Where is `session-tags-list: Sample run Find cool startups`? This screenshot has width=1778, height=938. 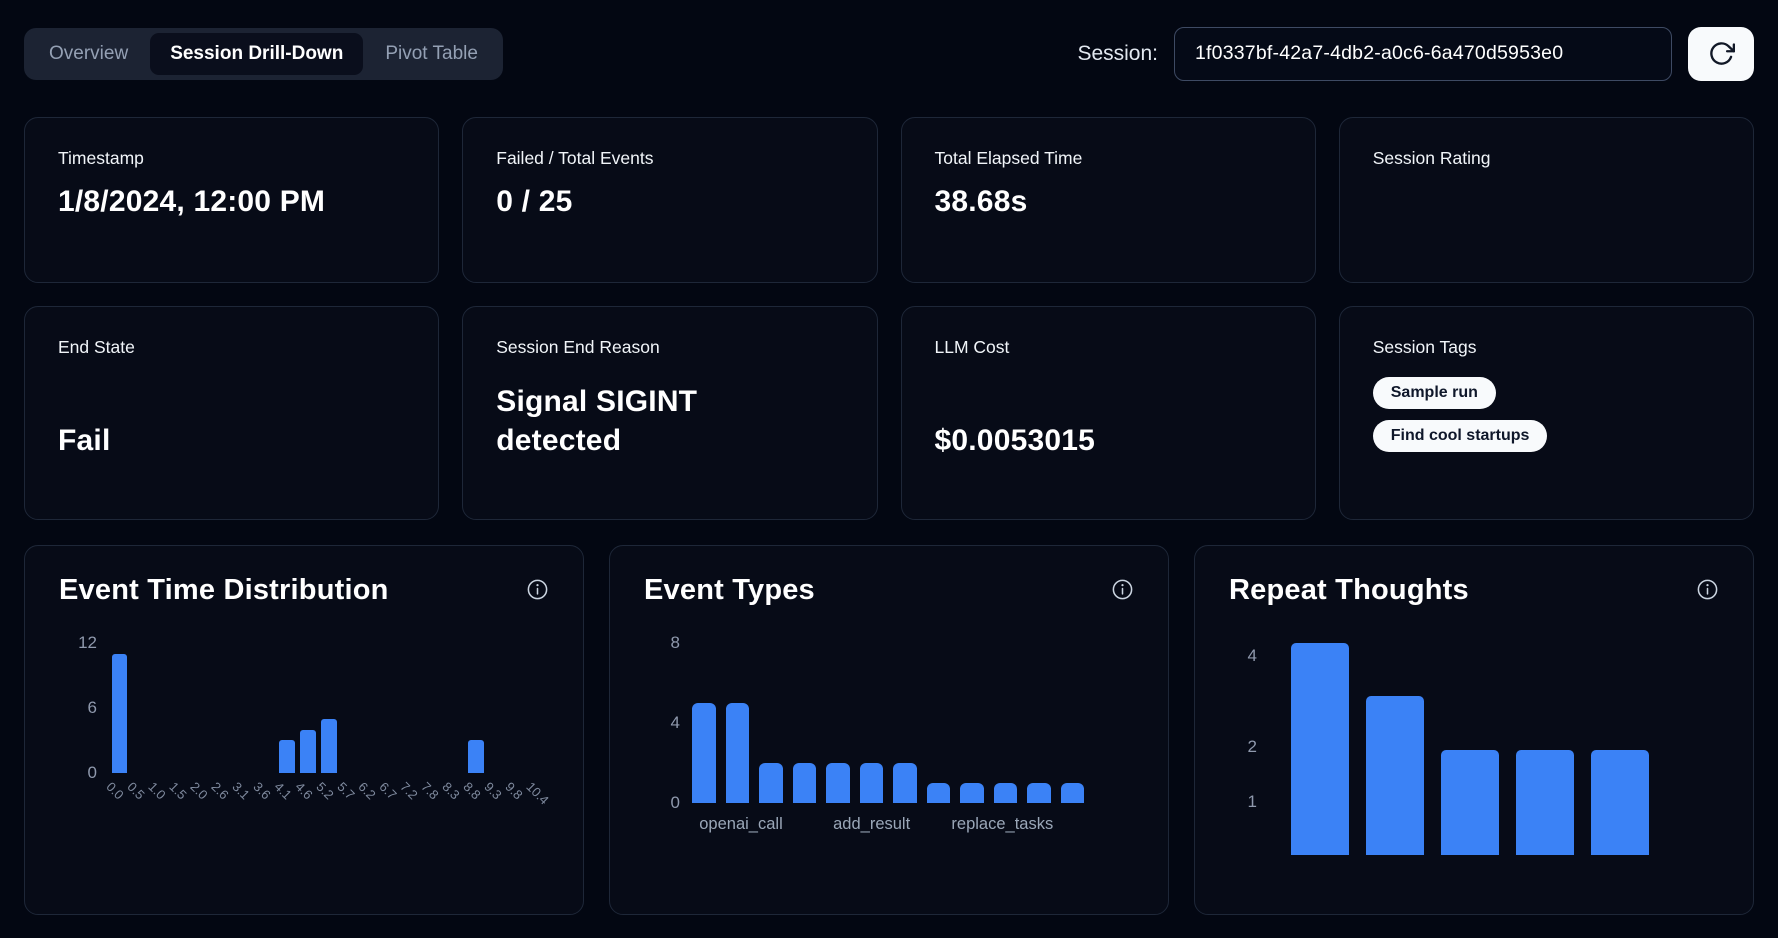 session-tags-list: Sample run Find cool startups is located at coordinates (1546, 414).